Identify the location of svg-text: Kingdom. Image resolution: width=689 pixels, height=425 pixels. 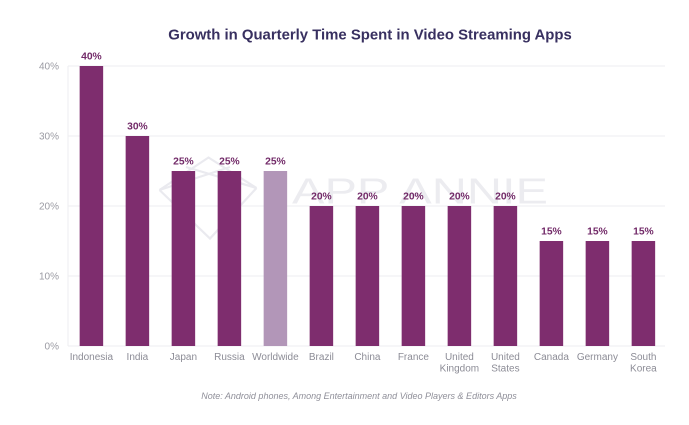
(459, 369).